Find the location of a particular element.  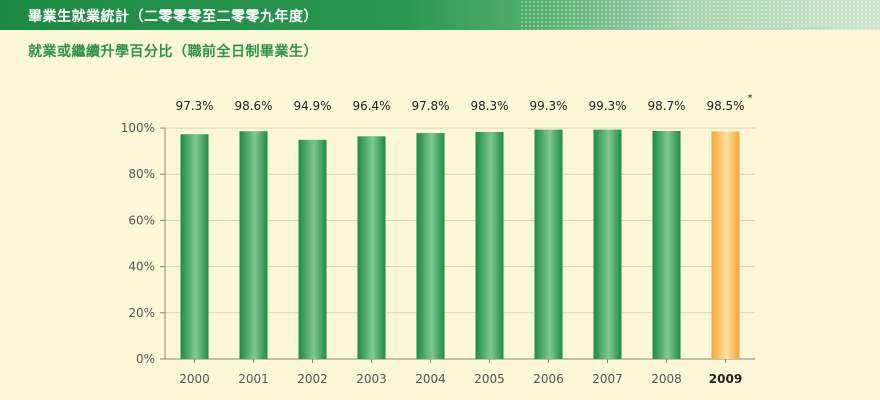

data-label: 97.8% is located at coordinates (430, 106).